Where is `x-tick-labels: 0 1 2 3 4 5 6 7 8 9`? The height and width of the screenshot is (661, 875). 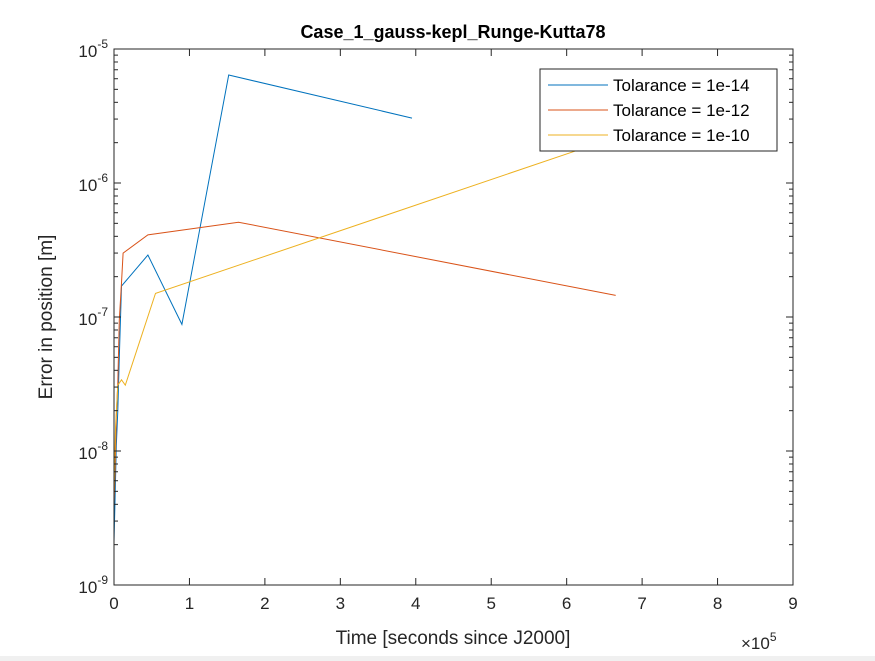 x-tick-labels: 0 1 2 3 4 5 6 7 8 9 is located at coordinates (453, 603).